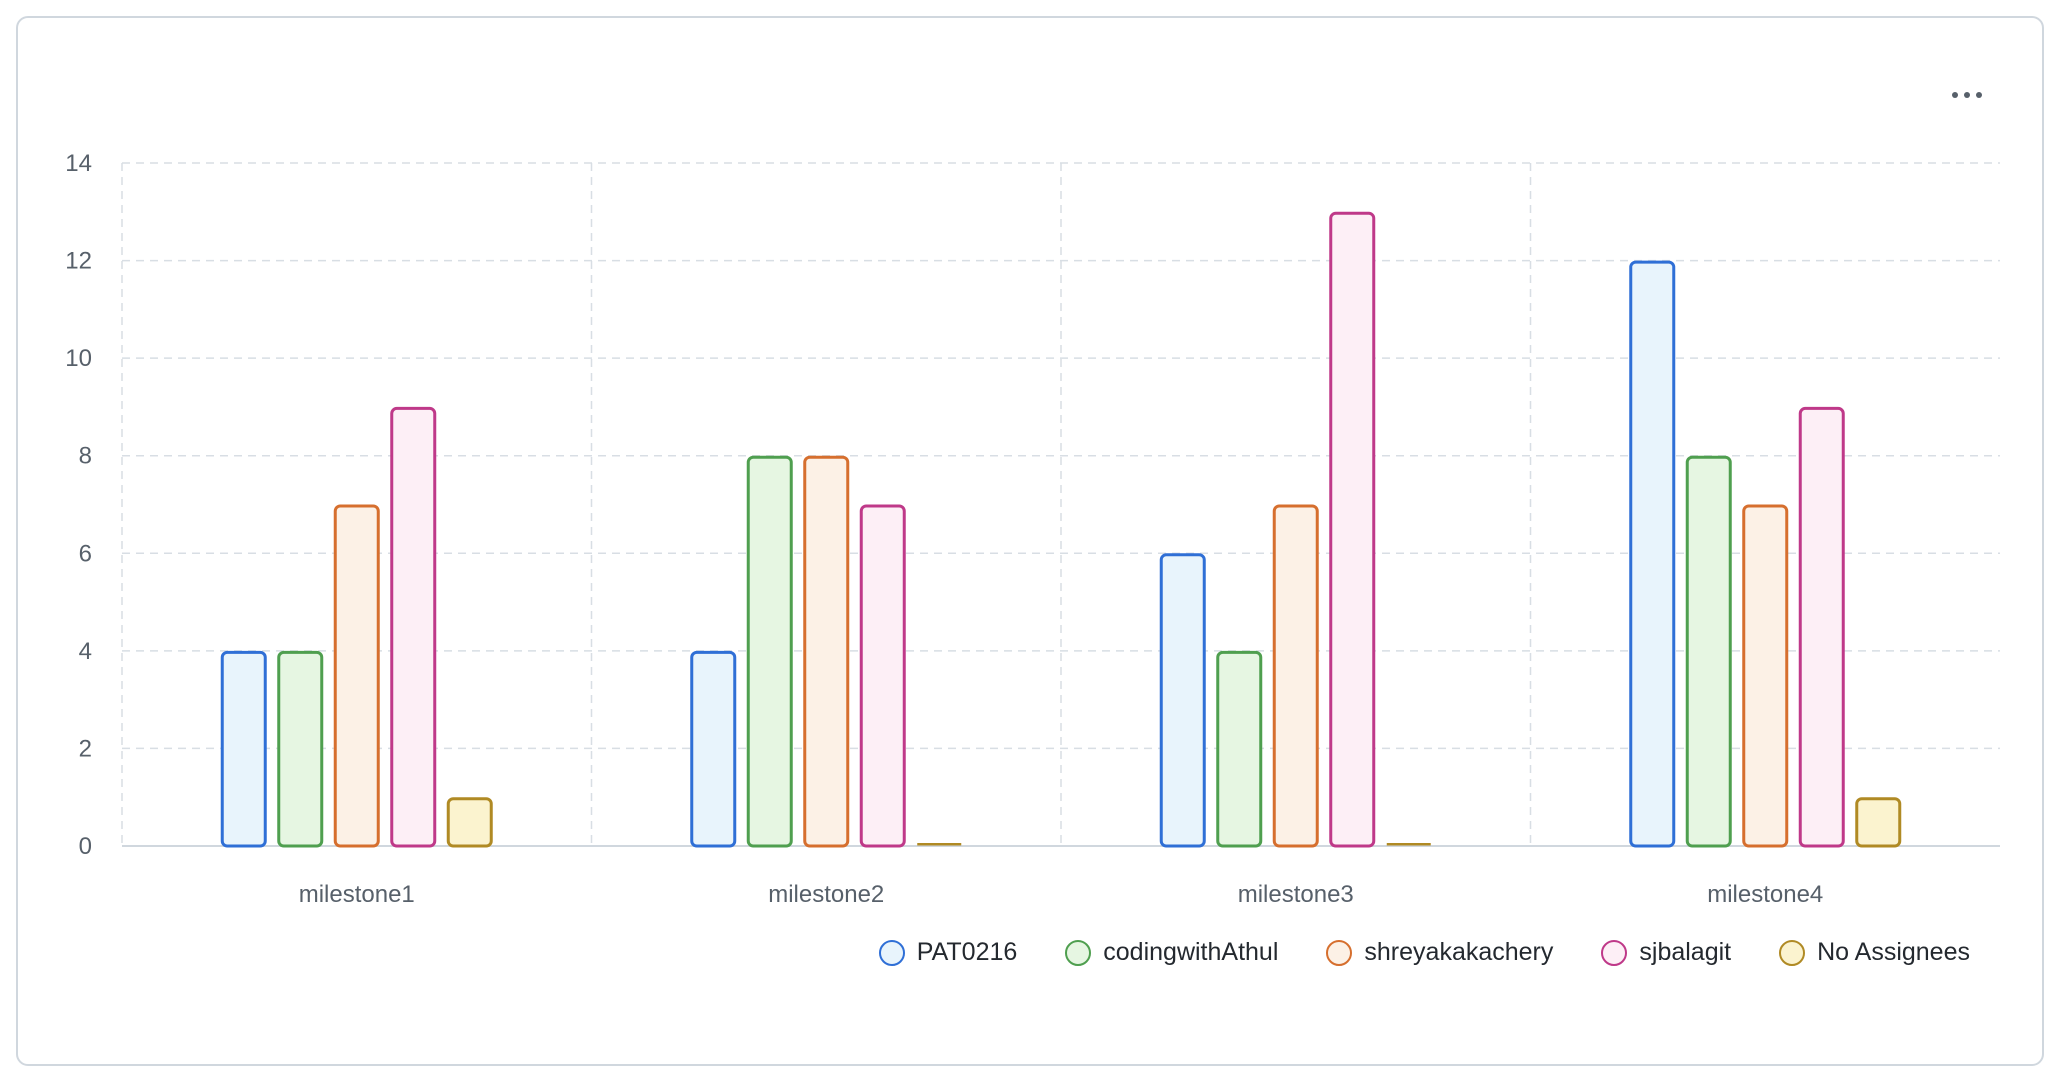 The image size is (2056, 1082). I want to click on y-tick-label: 12, so click(78, 261).